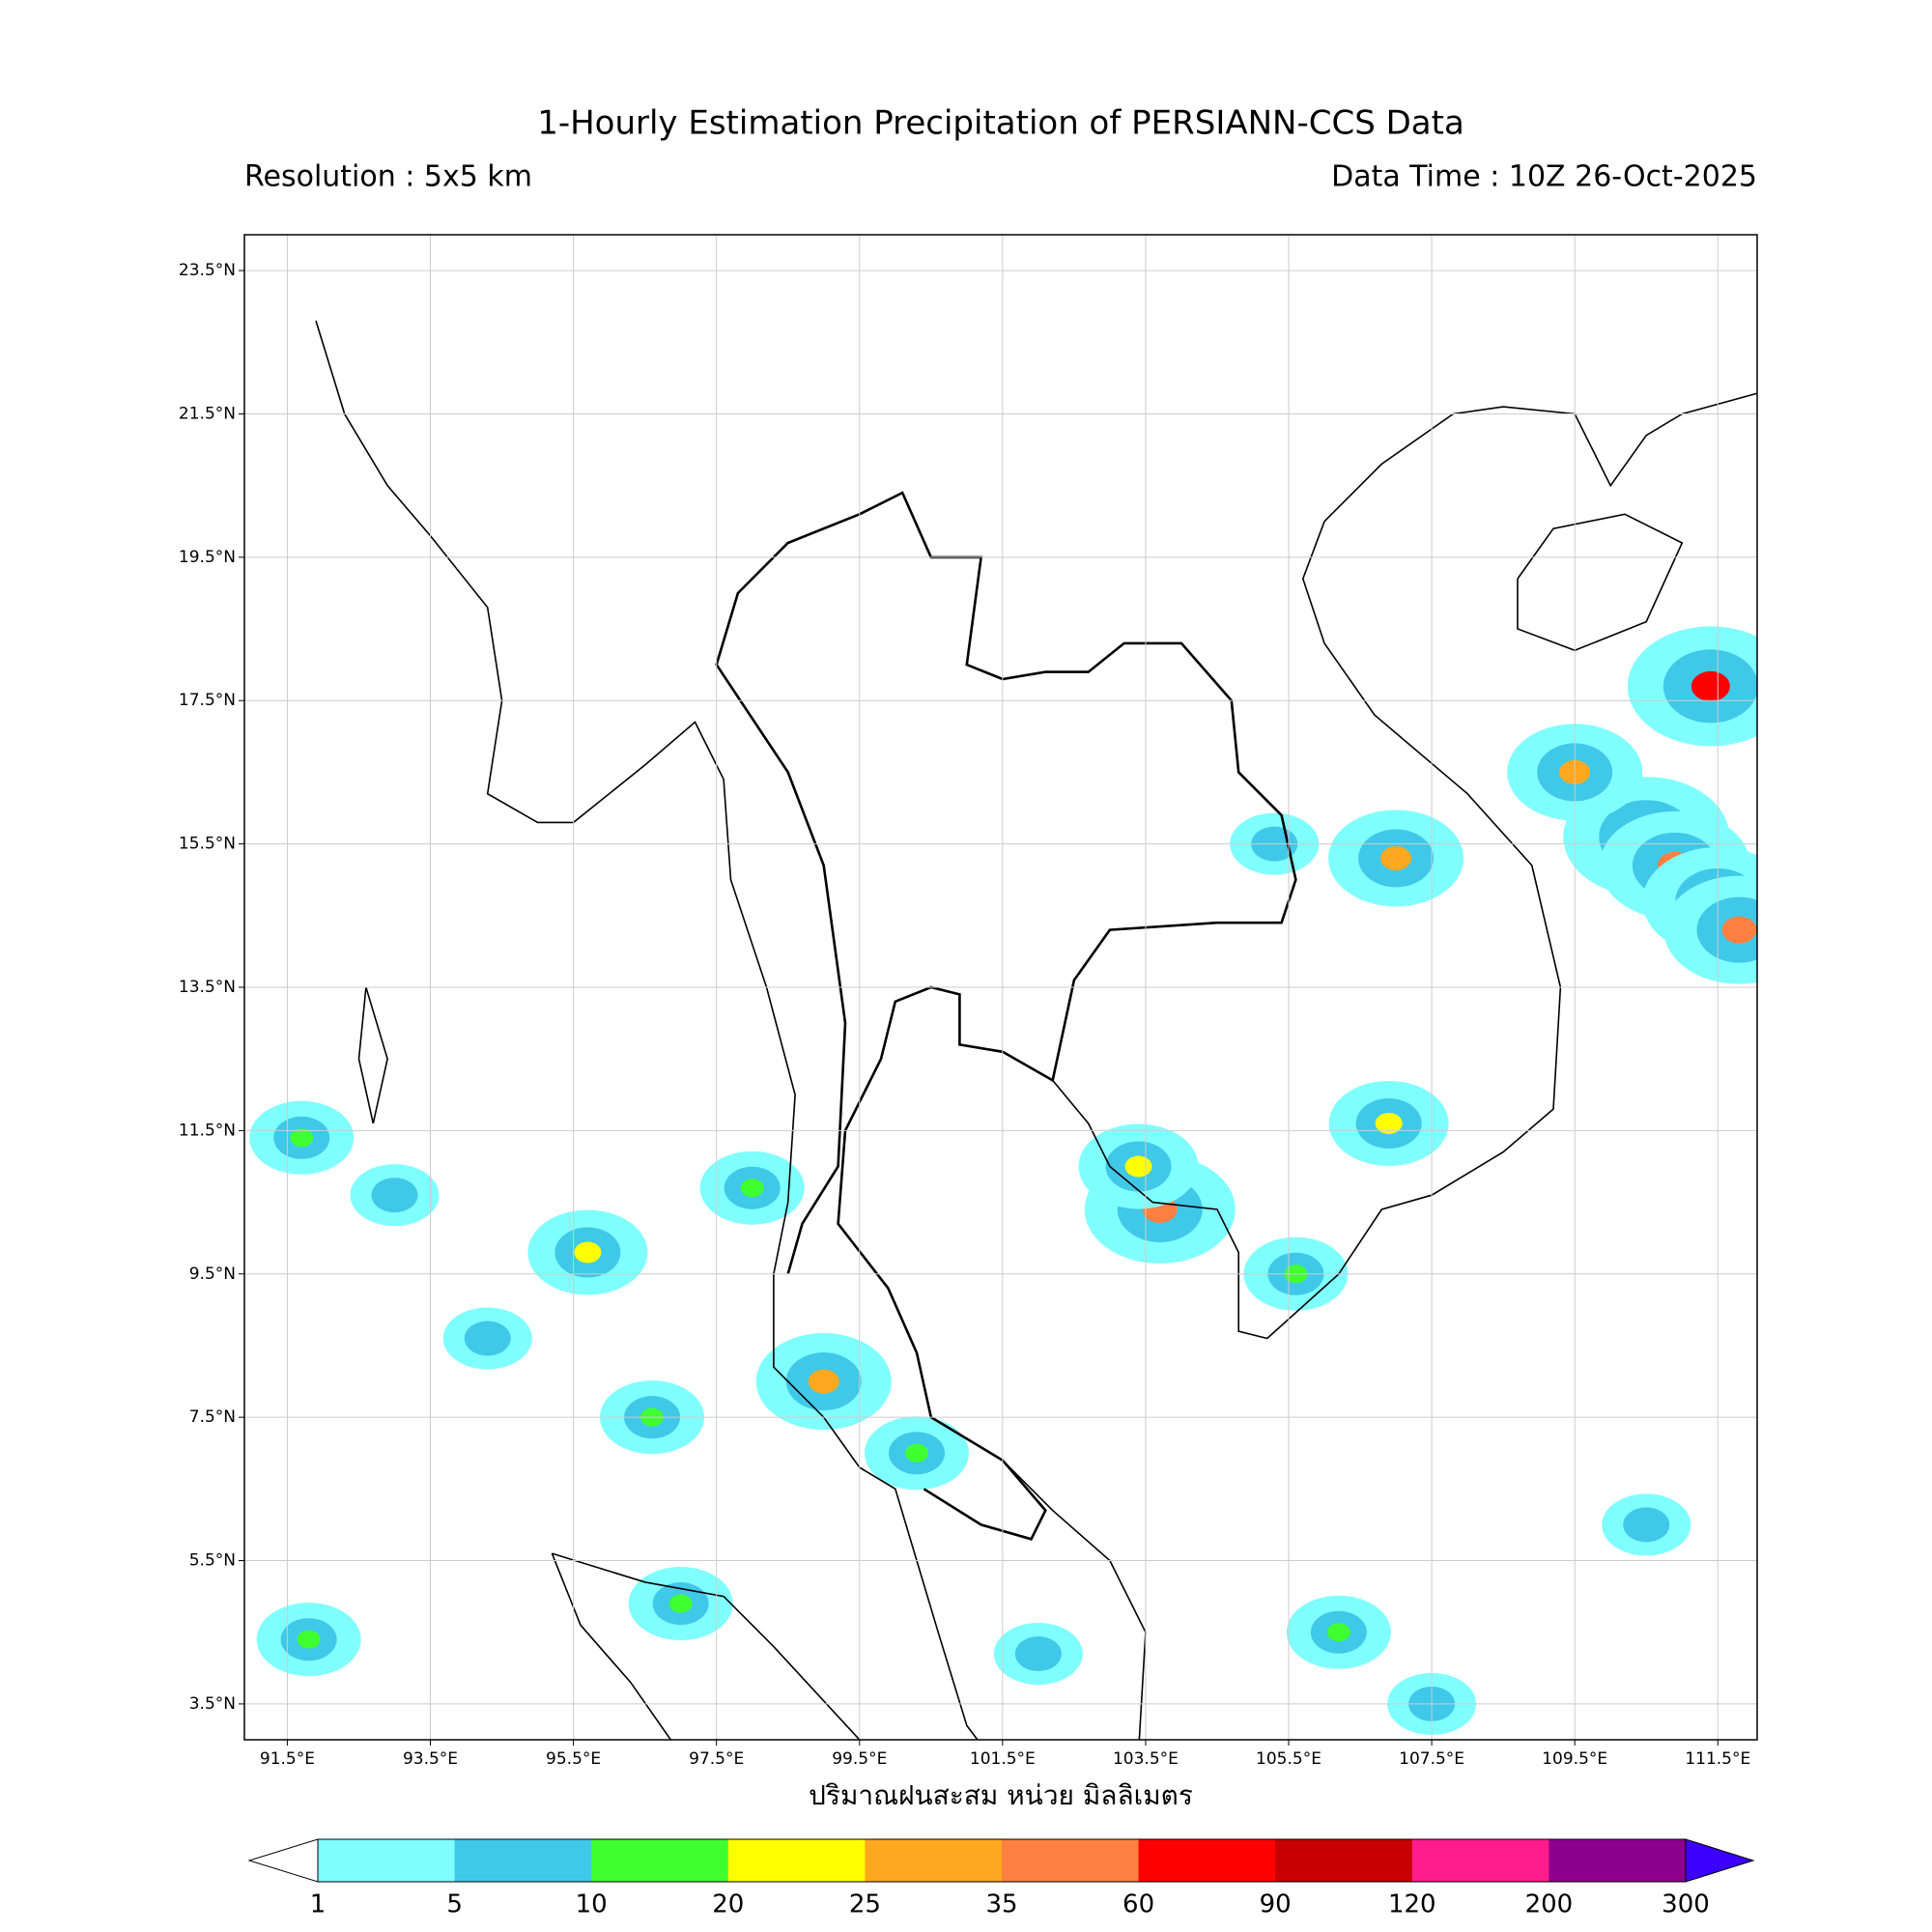  I want to click on y-tick-label: 19.5°N, so click(207, 557).